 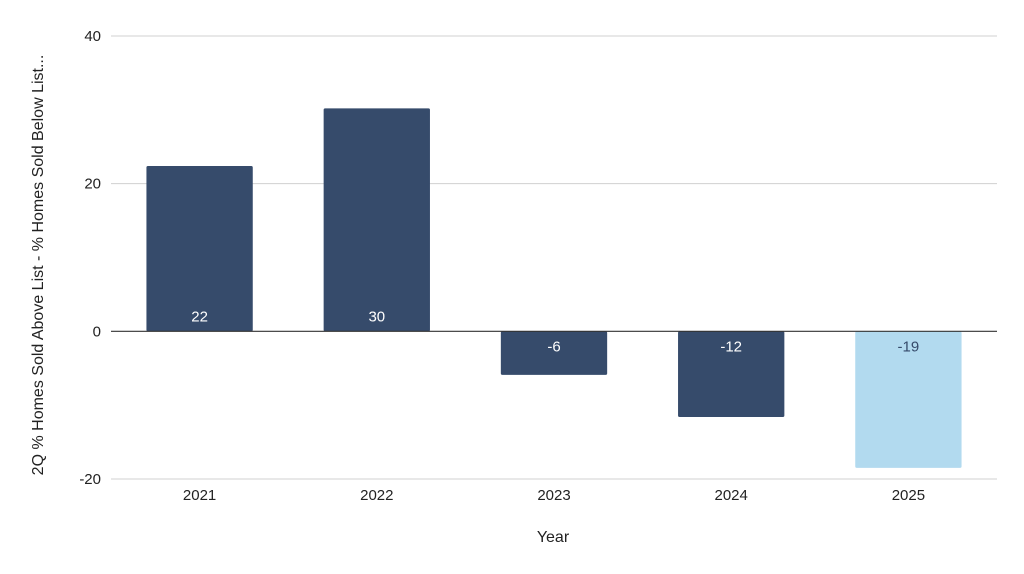 I want to click on bar-2023, so click(x=554, y=353).